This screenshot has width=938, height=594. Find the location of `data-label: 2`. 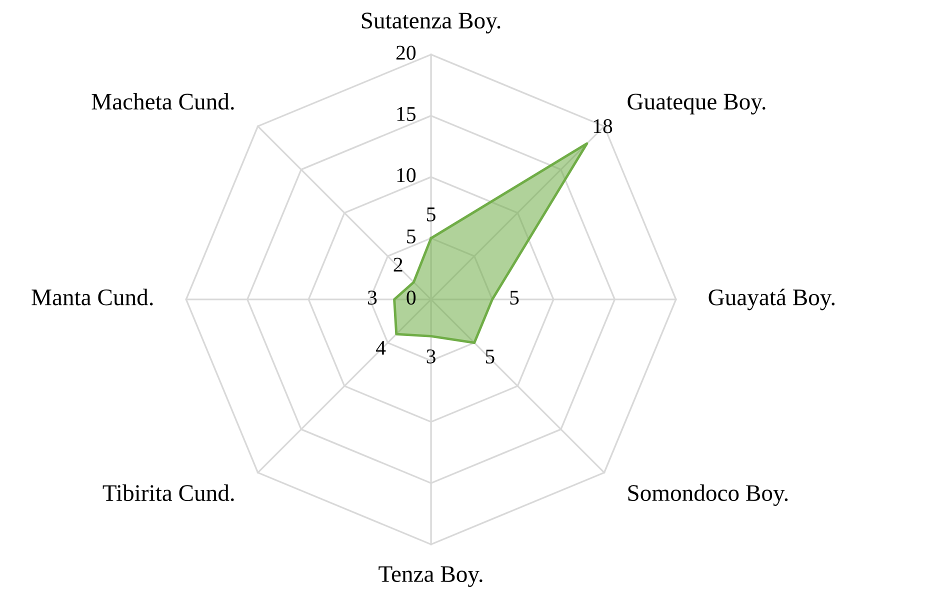

data-label: 2 is located at coordinates (398, 265).